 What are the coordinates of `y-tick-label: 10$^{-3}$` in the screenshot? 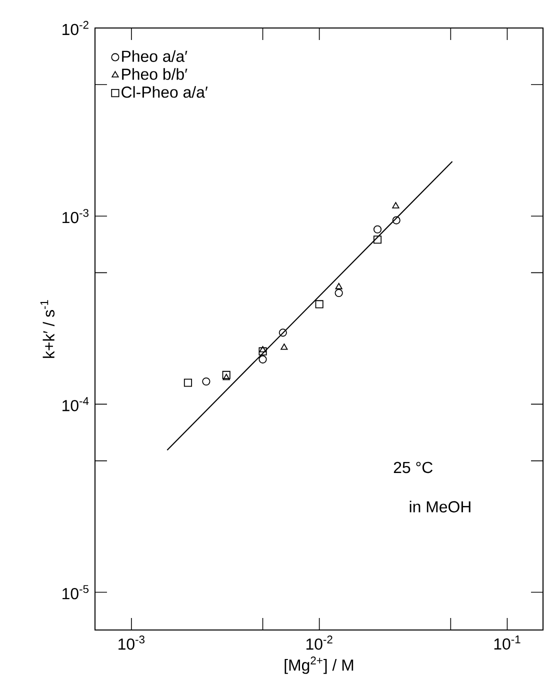 It's located at (75, 216).